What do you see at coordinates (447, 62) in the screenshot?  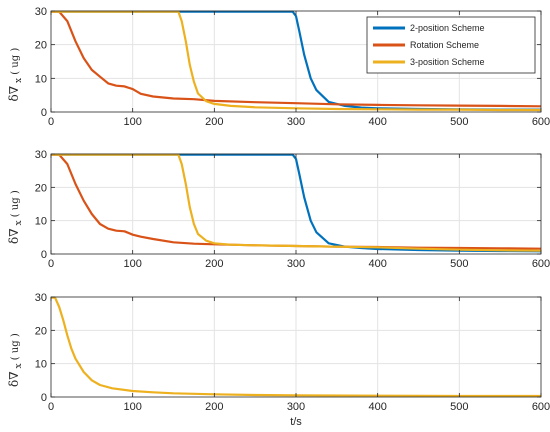 I see `legend-label: 3-position Scheme` at bounding box center [447, 62].